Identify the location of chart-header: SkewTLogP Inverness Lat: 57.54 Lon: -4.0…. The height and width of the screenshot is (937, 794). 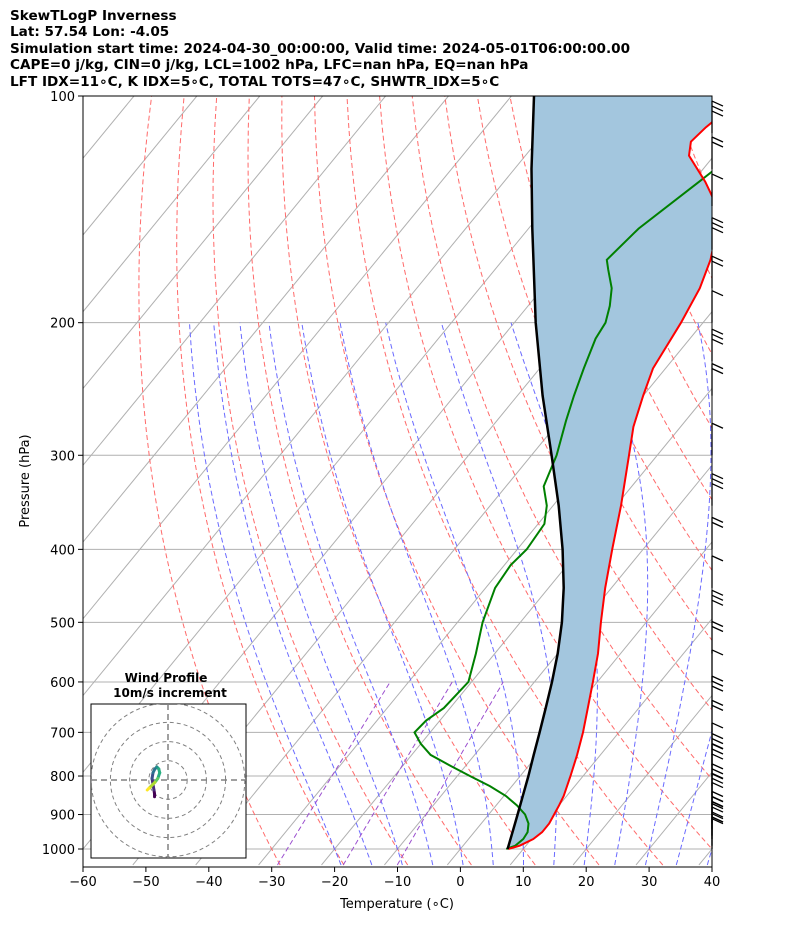
(320, 49).